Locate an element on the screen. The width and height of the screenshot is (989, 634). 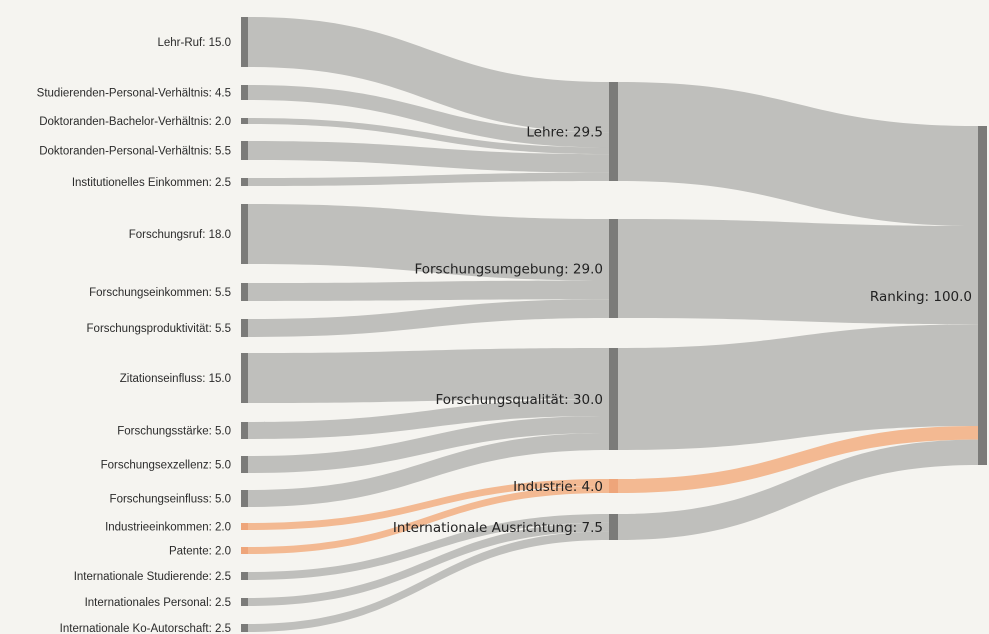
label-intl: Internationale Ausrichtung: 7.5 is located at coordinates (498, 528).